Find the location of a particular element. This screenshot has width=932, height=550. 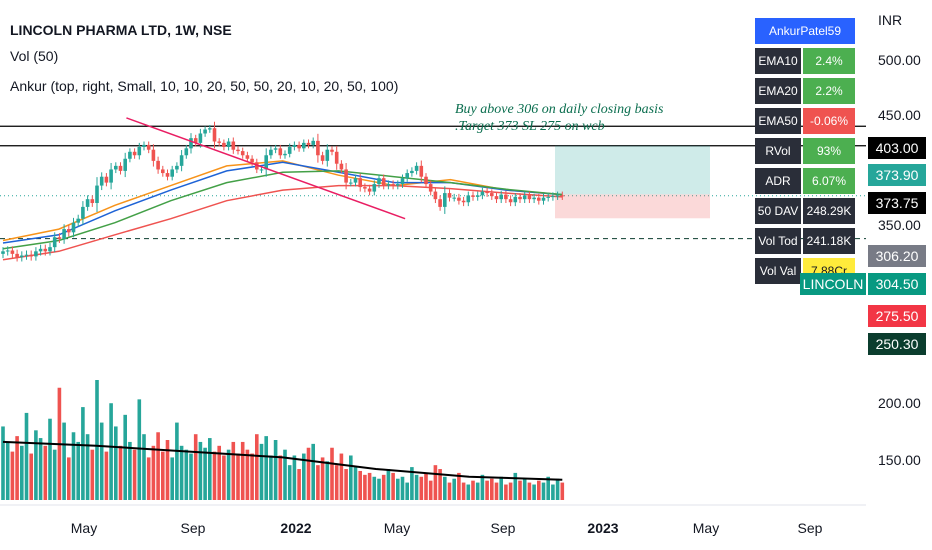

chart-title: LINCOLN PHARMA LTD, 1W, NSE is located at coordinates (121, 30).